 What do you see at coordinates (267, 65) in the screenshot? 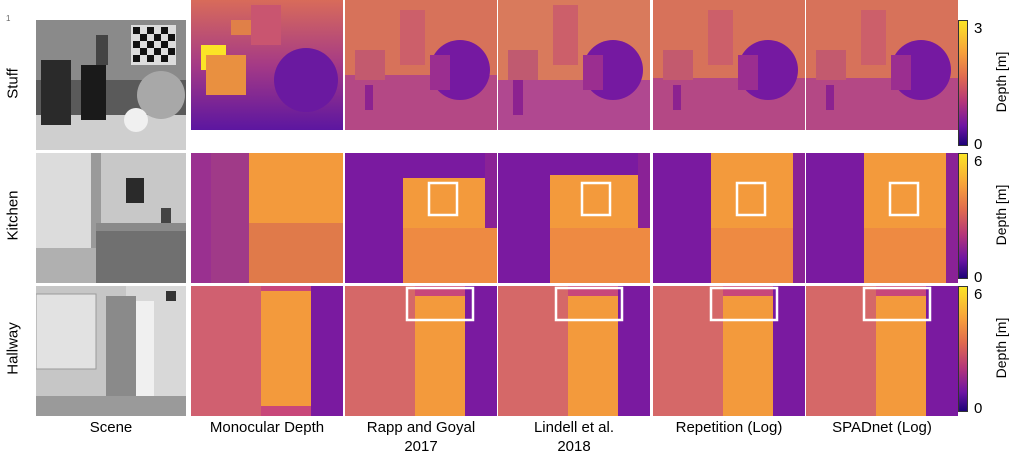
I see `image-stuff-monocular-depth` at bounding box center [267, 65].